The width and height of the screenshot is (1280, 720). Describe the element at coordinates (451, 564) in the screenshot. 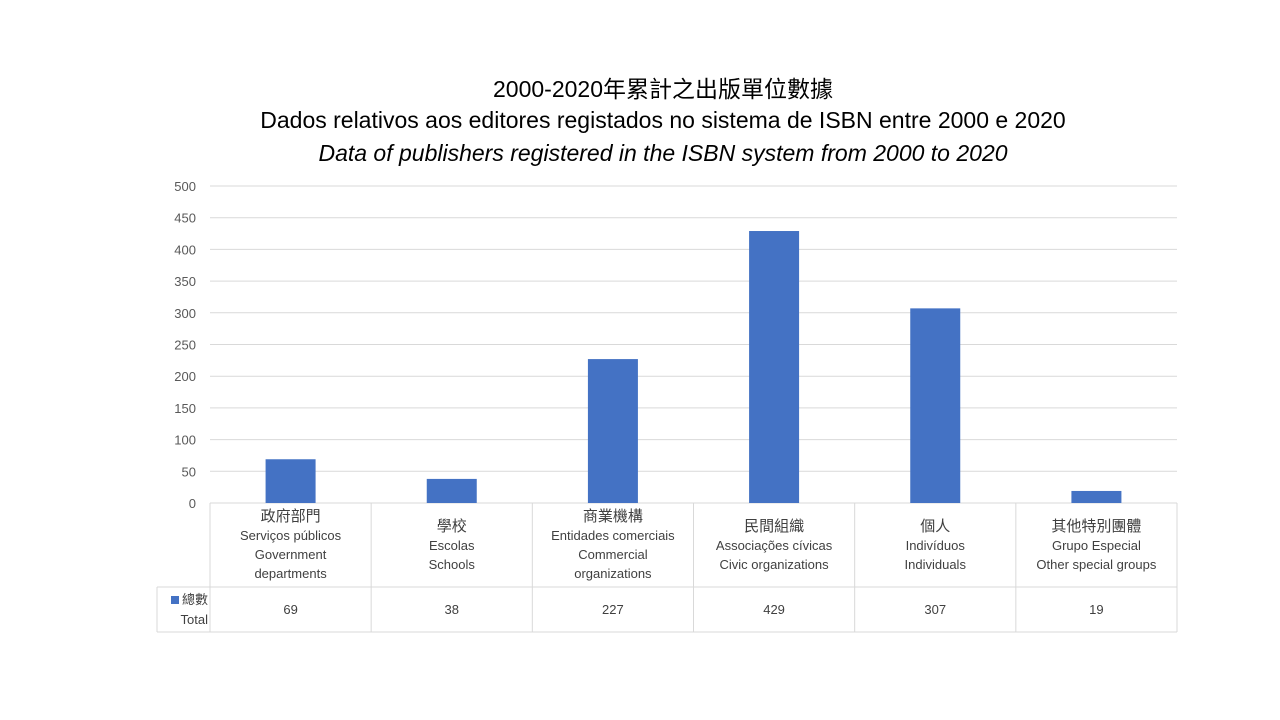

I see `category-label-line: Schools` at that location.